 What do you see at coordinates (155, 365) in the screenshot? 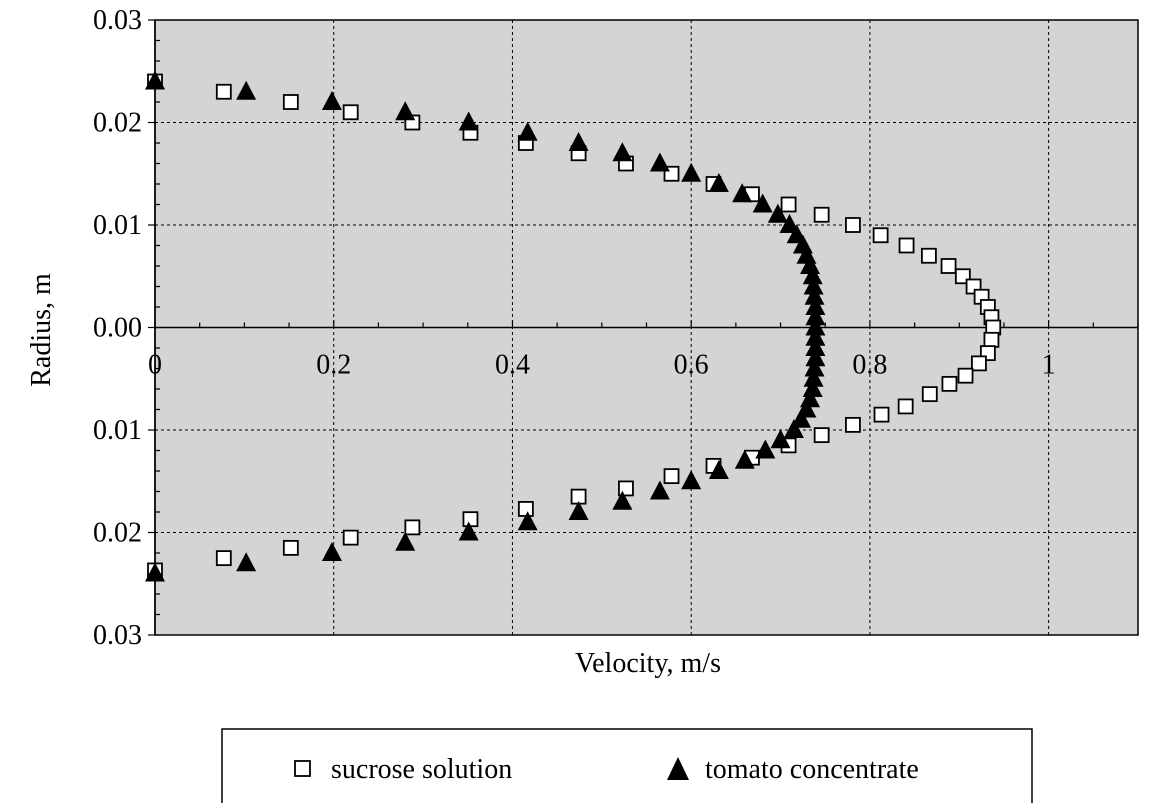
I see `x-tick-label-0: 0` at bounding box center [155, 365].